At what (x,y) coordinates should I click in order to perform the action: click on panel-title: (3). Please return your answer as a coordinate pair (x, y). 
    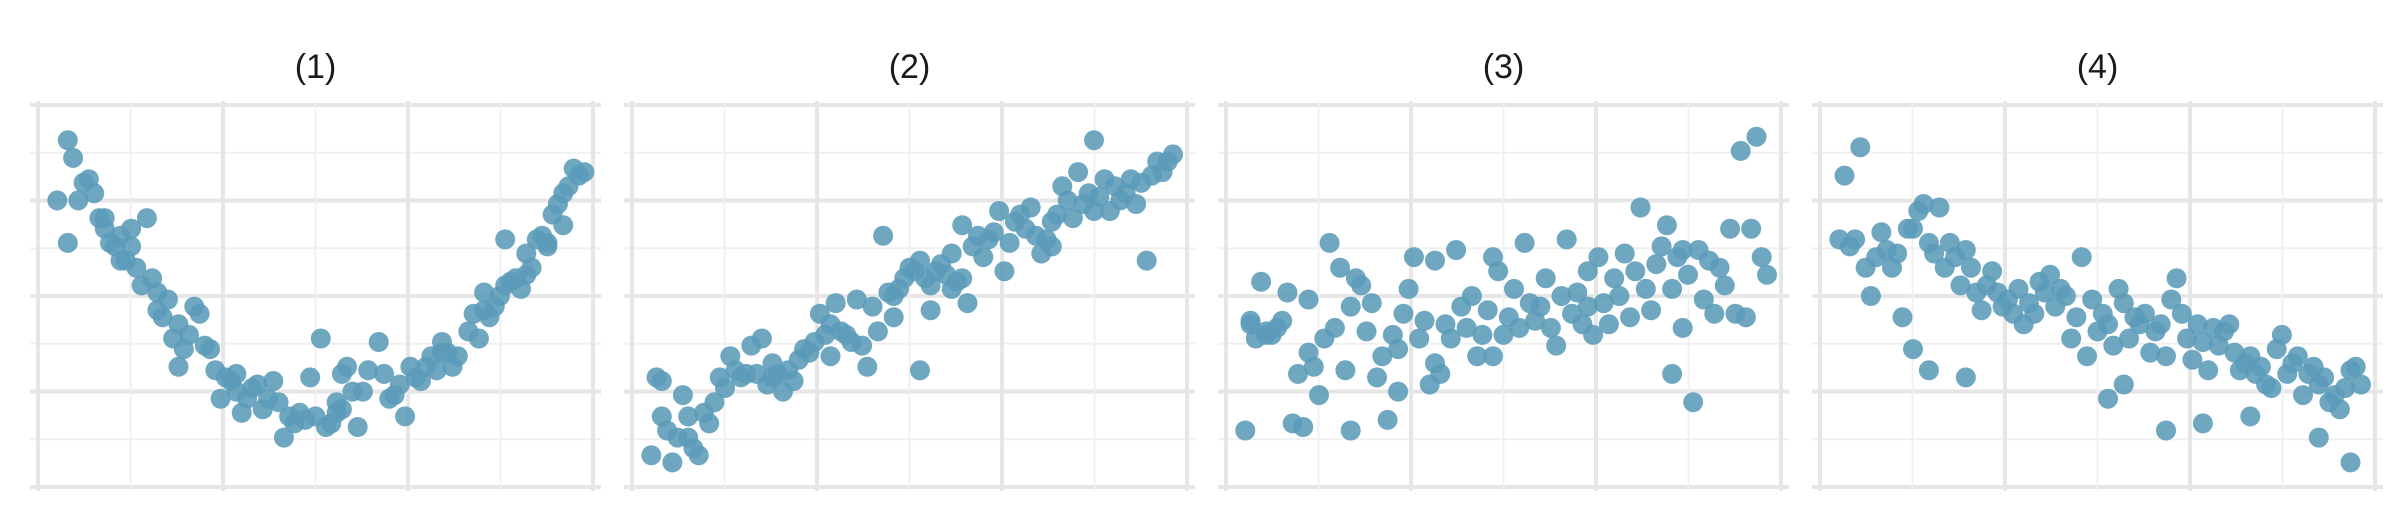
    Looking at the image, I should click on (1504, 67).